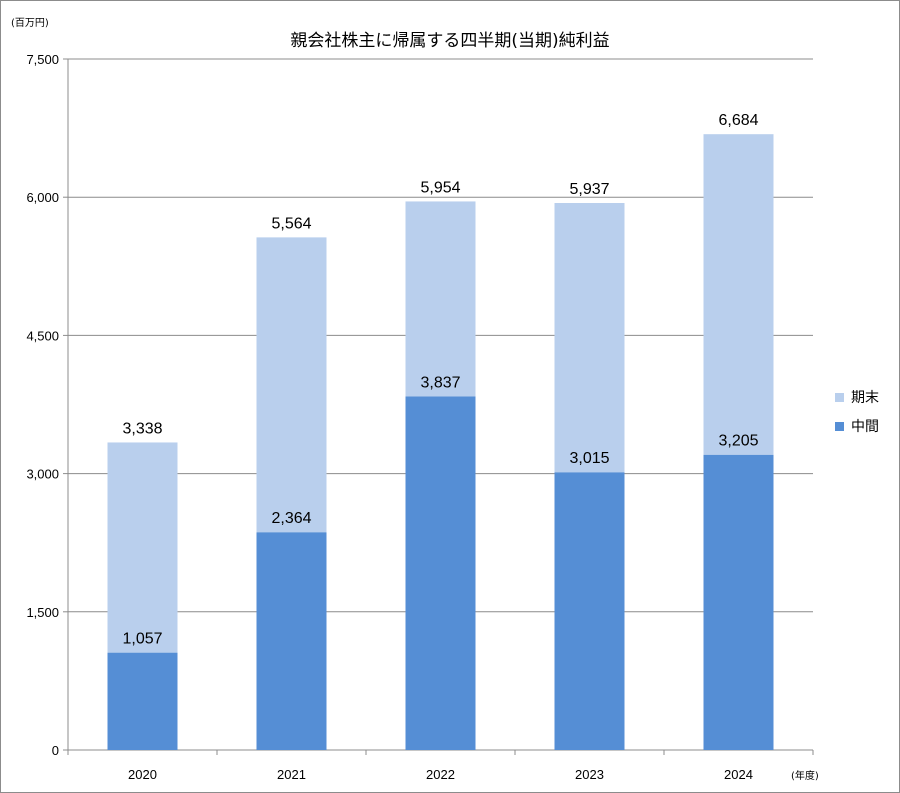 The width and height of the screenshot is (900, 793). I want to click on chart-title: 親会社株主に帰属する四半期(当期)純利益, so click(449, 41).